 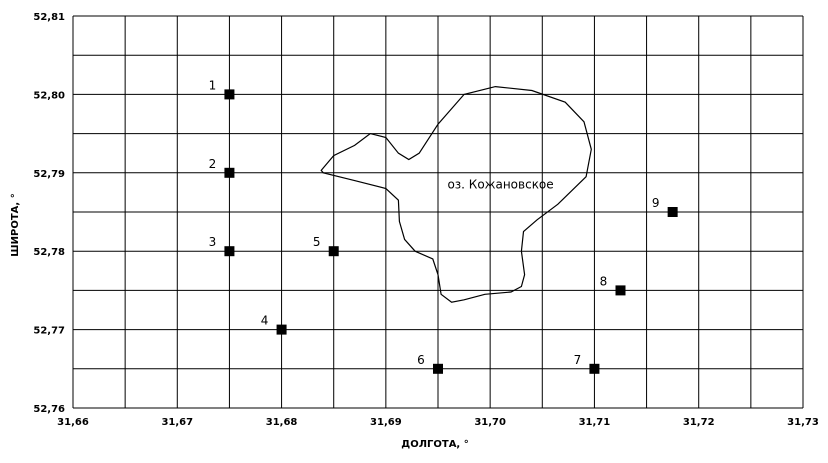 What do you see at coordinates (15, 224) in the screenshot?
I see `y-axis-title: ШИРОТА, °` at bounding box center [15, 224].